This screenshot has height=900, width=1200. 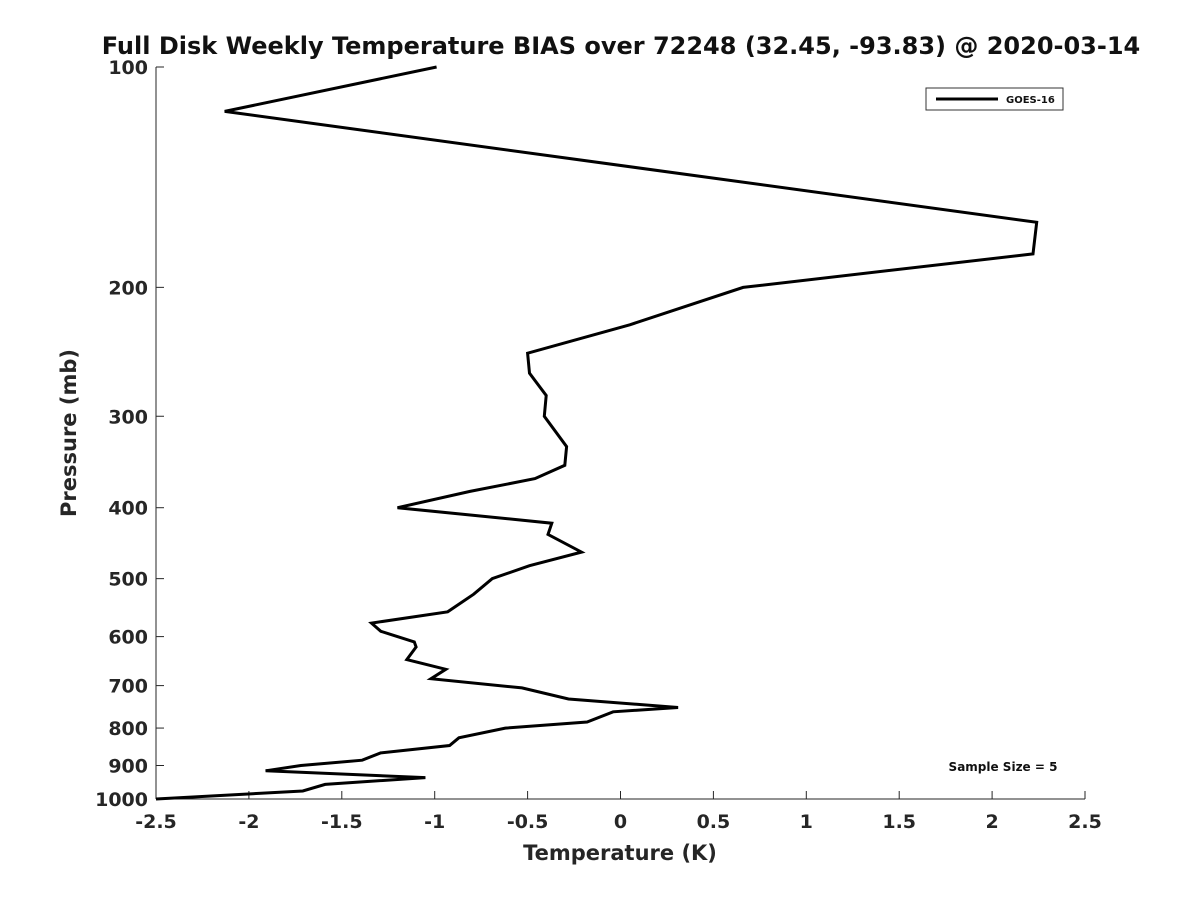 I want to click on x-tick-label: -0.5, so click(x=528, y=822).